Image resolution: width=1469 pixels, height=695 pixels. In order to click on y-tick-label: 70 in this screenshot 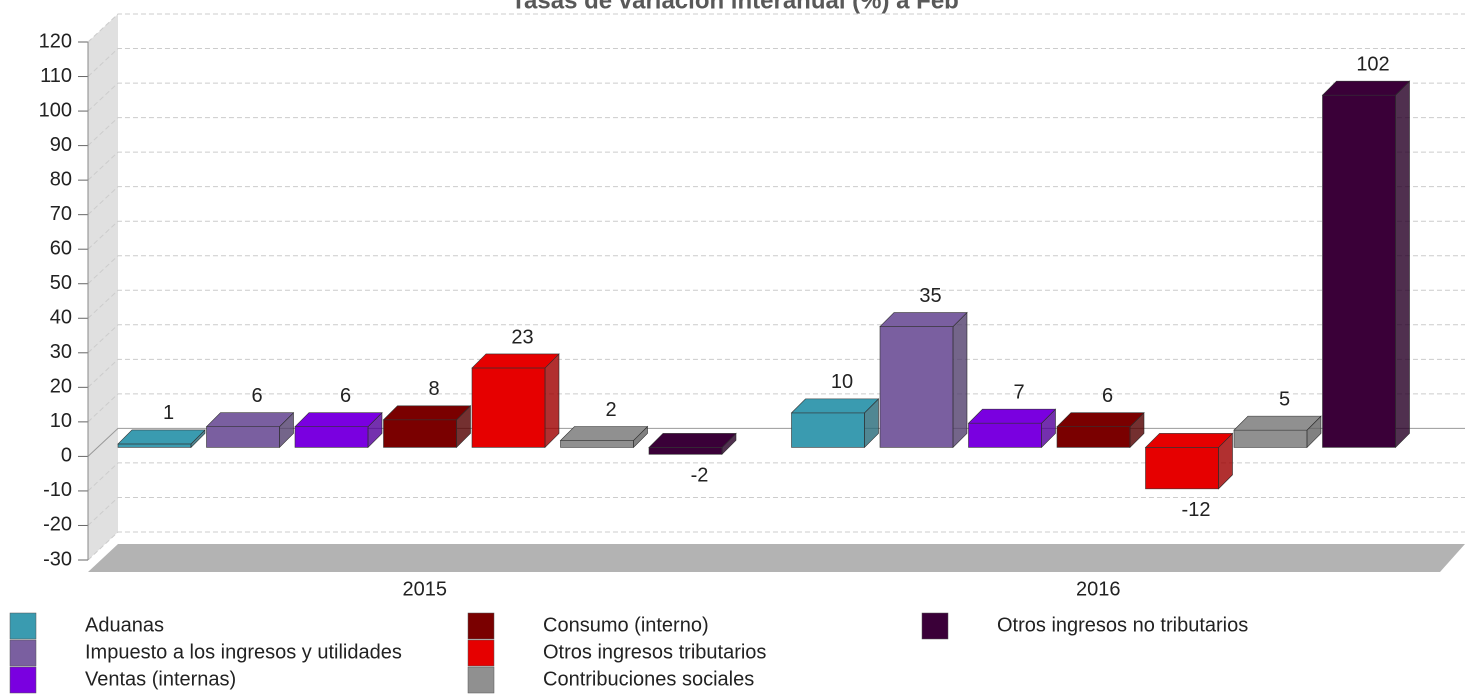, I will do `click(61, 214)`.